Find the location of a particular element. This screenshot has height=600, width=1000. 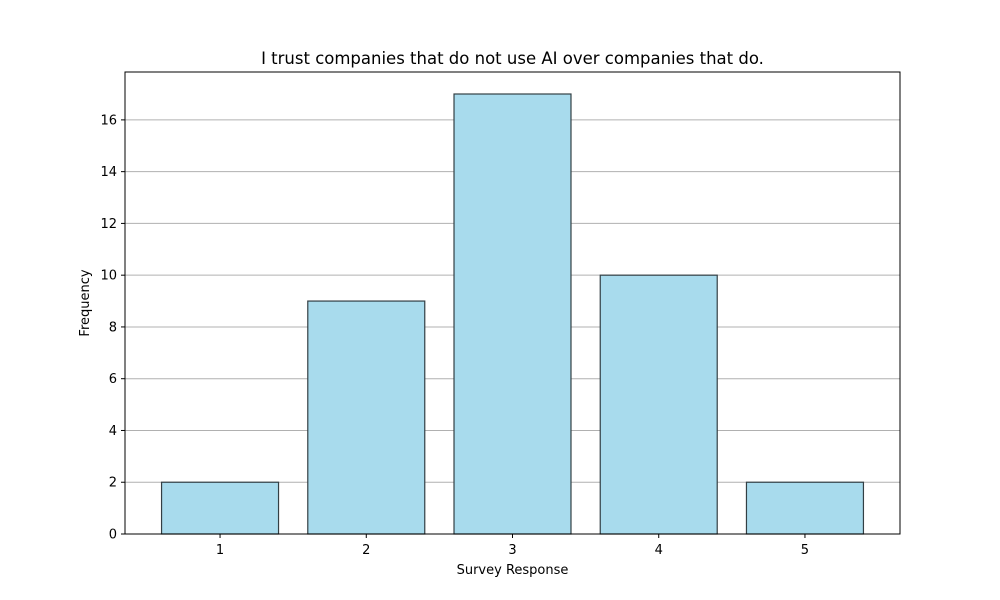

y-tick-label: 8 is located at coordinates (113, 327).